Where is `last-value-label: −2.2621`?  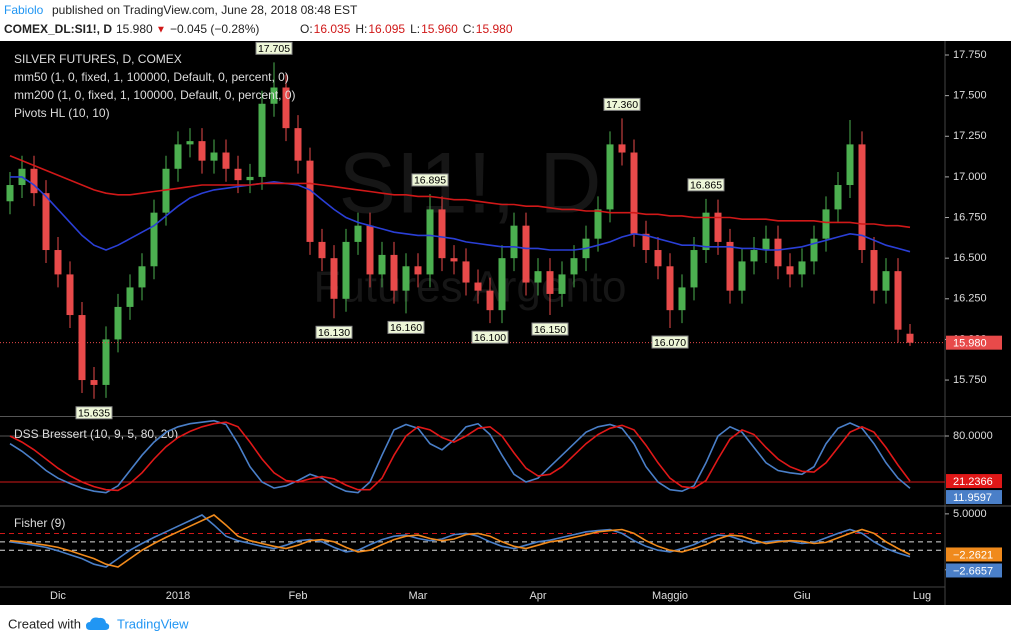
last-value-label: −2.2621 is located at coordinates (973, 555).